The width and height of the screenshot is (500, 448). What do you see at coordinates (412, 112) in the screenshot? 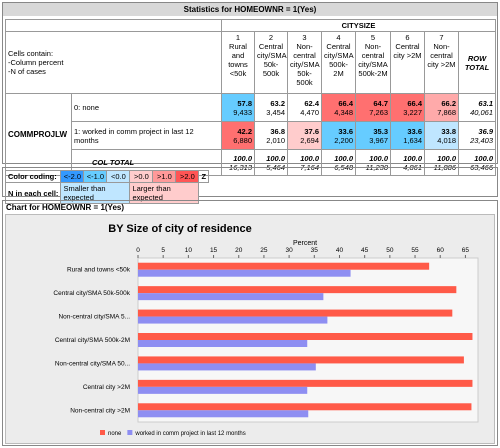
I see `cell-n: 3,227` at bounding box center [412, 112].